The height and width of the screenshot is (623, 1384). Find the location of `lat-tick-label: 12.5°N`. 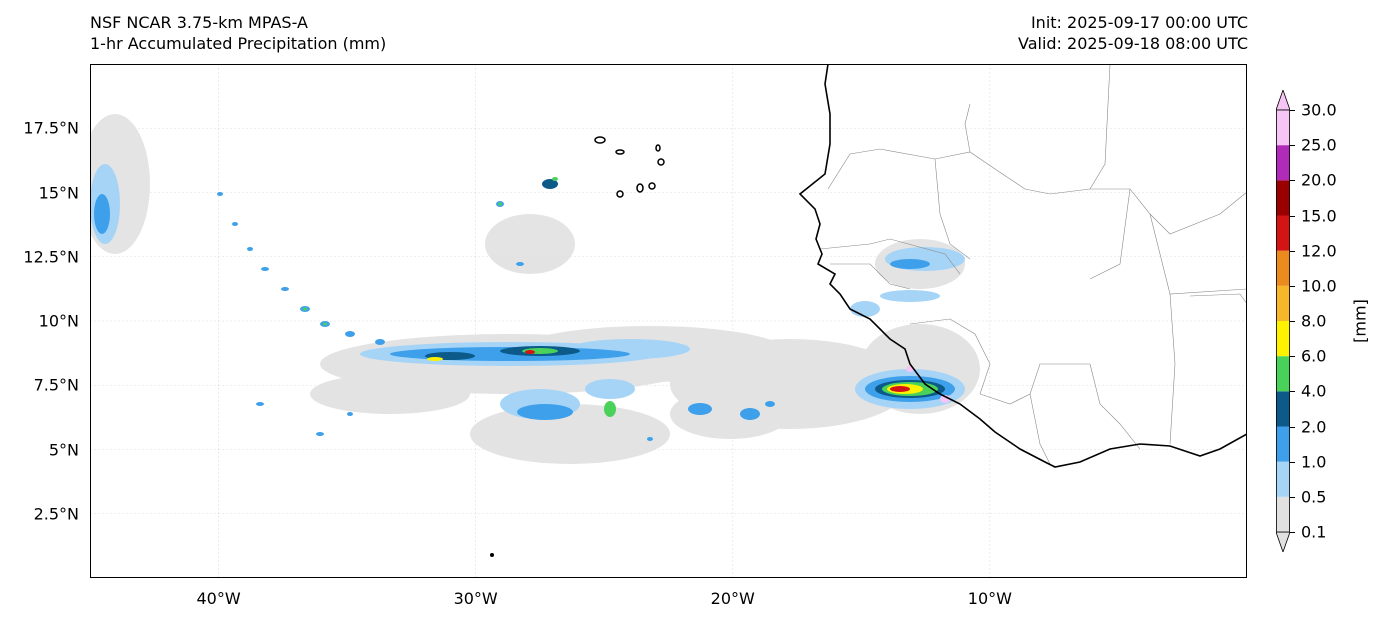

lat-tick-label: 12.5°N is located at coordinates (51, 257).